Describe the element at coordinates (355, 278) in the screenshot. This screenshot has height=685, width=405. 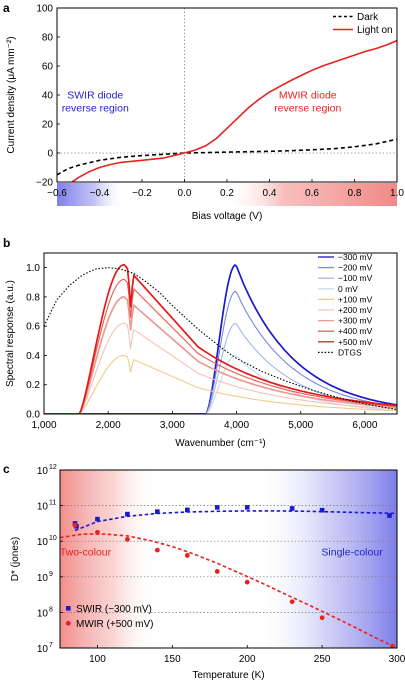
I see `legend-label: −100 mV` at that location.